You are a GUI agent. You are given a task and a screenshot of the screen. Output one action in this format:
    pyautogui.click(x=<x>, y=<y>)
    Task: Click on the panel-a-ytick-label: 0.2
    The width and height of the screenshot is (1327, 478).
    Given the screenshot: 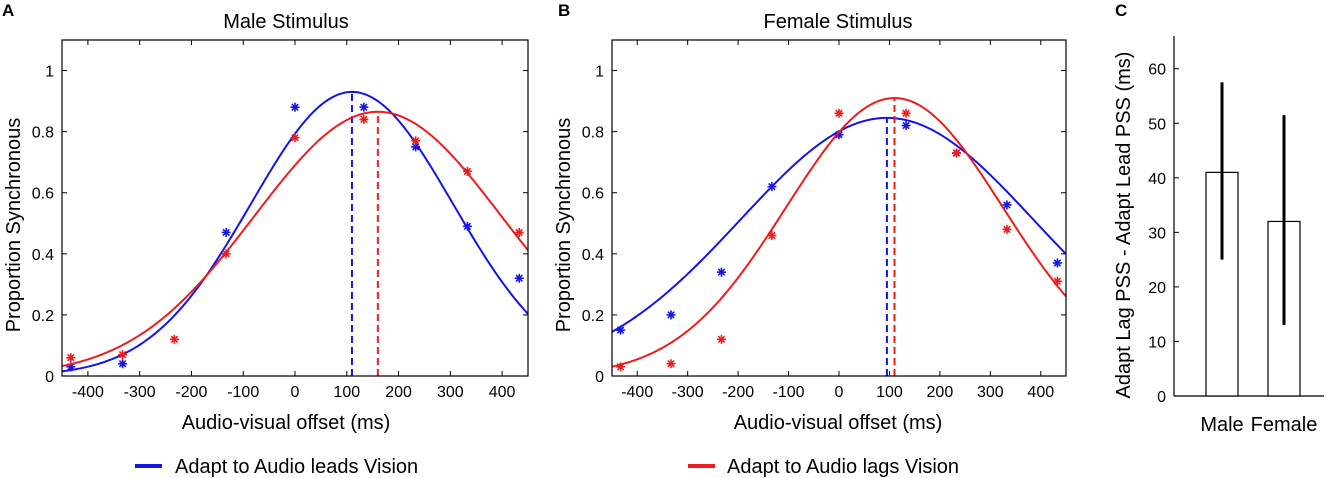 What is the action you would take?
    pyautogui.click(x=43, y=316)
    